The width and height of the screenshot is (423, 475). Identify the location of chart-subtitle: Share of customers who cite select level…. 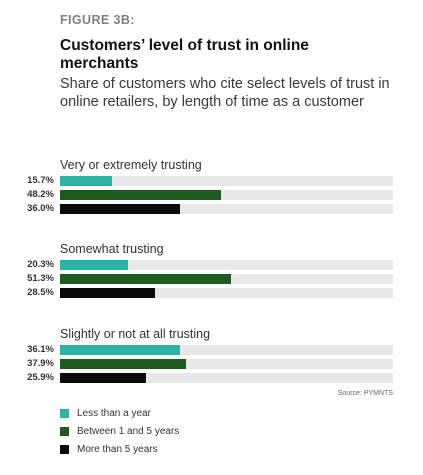
(225, 93).